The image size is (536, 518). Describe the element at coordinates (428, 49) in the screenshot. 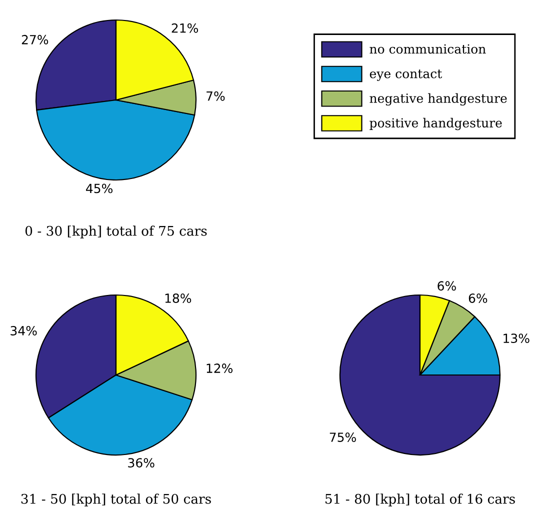

I see `legend-label: no communication` at that location.